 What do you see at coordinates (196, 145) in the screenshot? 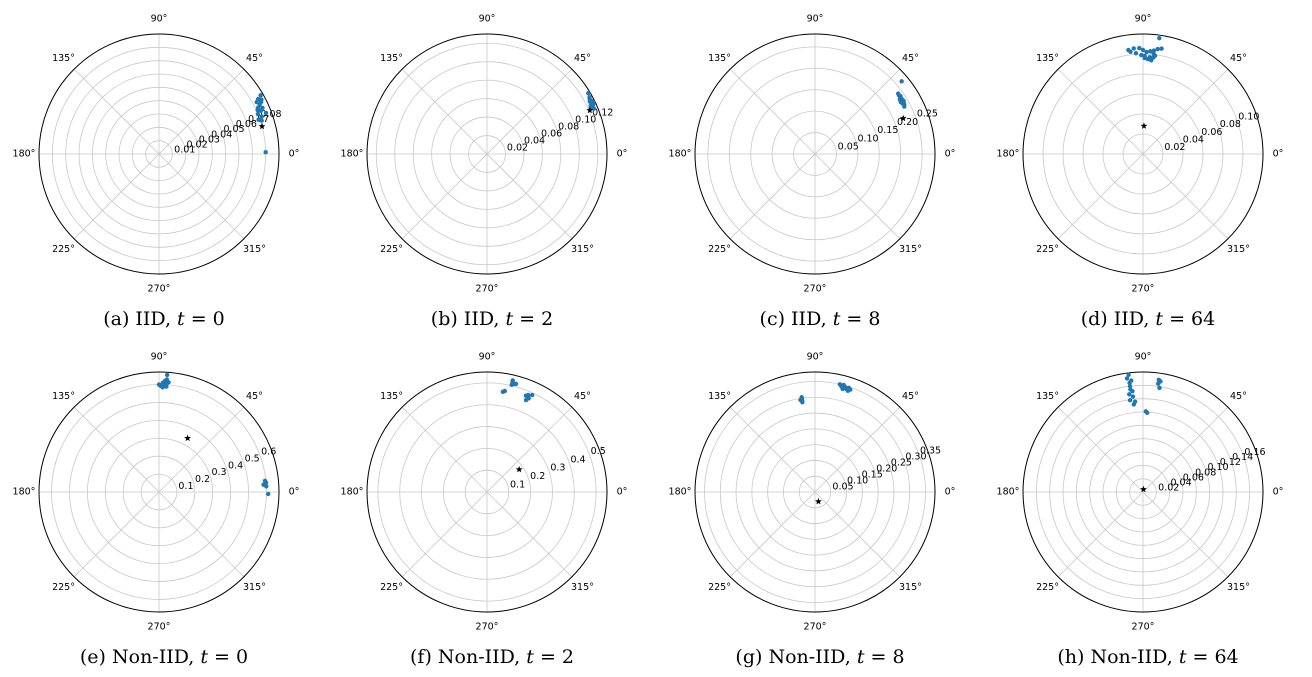
I see `radial-tick-label: 0.02` at bounding box center [196, 145].